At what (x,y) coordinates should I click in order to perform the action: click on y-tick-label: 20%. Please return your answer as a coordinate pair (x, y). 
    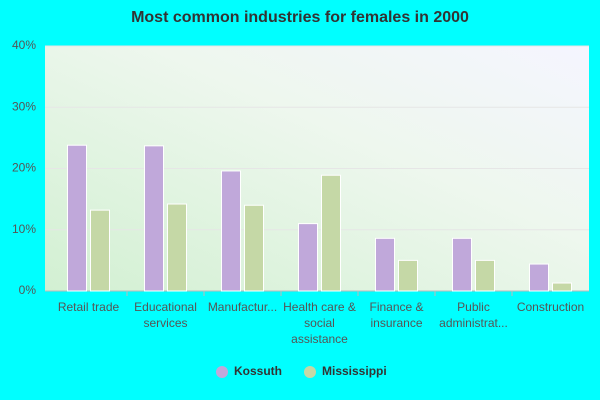
    Looking at the image, I should click on (24, 168).